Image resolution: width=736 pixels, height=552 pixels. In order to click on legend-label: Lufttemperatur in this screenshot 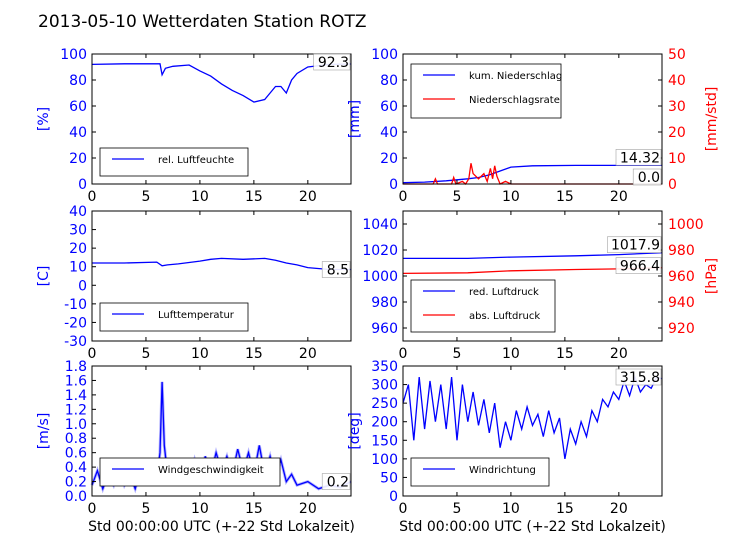, I will do `click(196, 315)`.